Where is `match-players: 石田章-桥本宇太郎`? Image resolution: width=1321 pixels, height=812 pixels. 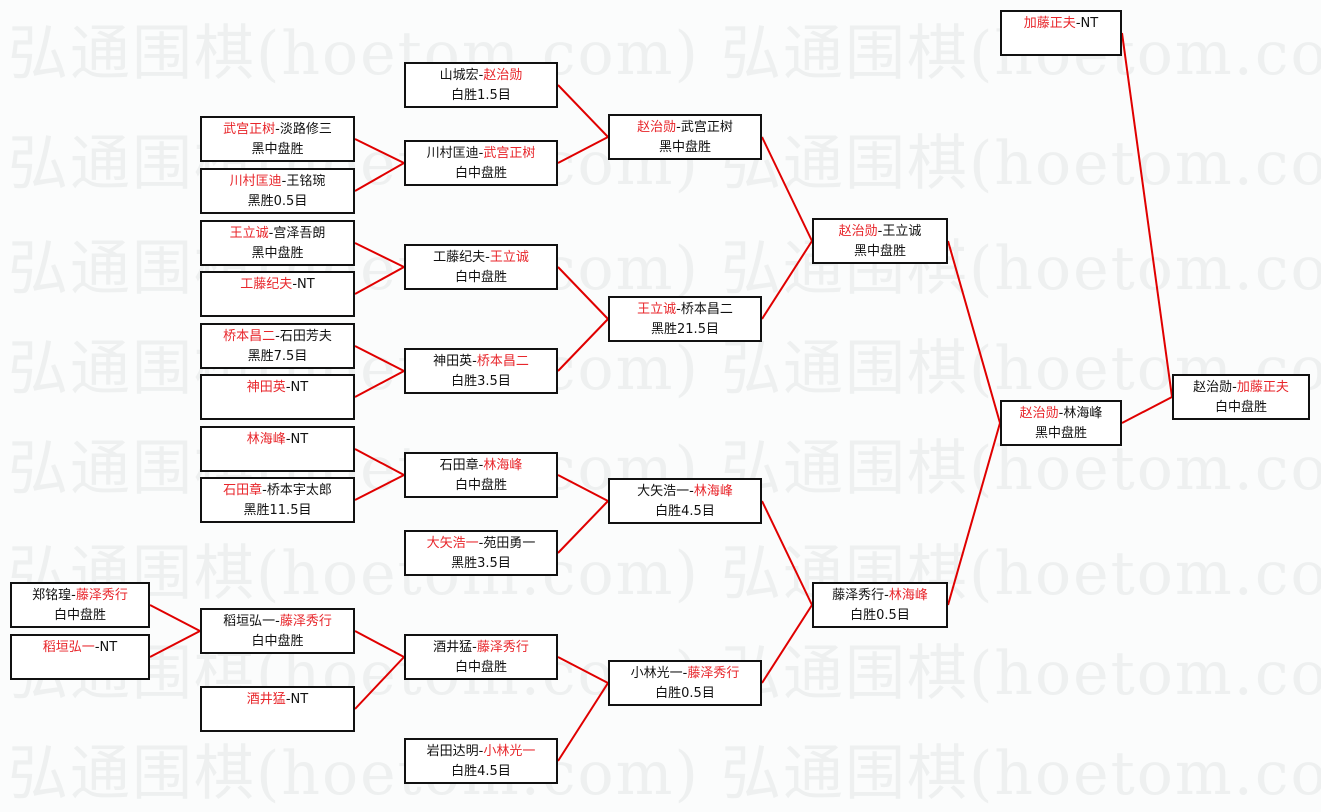 match-players: 石田章-桥本宇太郎 is located at coordinates (277, 491).